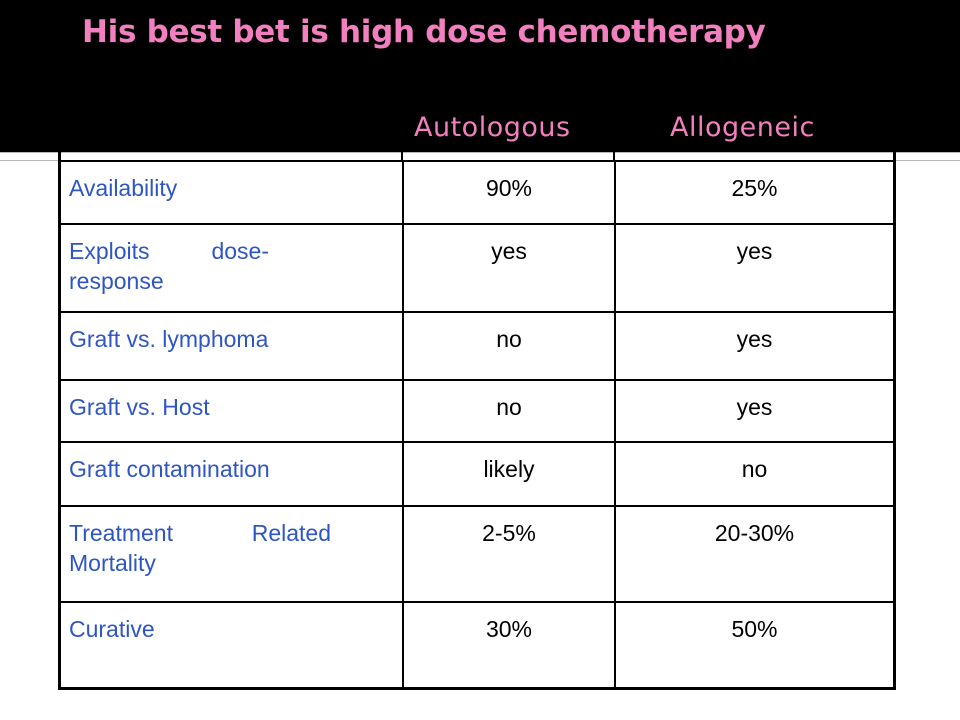 The width and height of the screenshot is (960, 720). Describe the element at coordinates (754, 193) in the screenshot. I see `allogeneic-value: 25%` at that location.